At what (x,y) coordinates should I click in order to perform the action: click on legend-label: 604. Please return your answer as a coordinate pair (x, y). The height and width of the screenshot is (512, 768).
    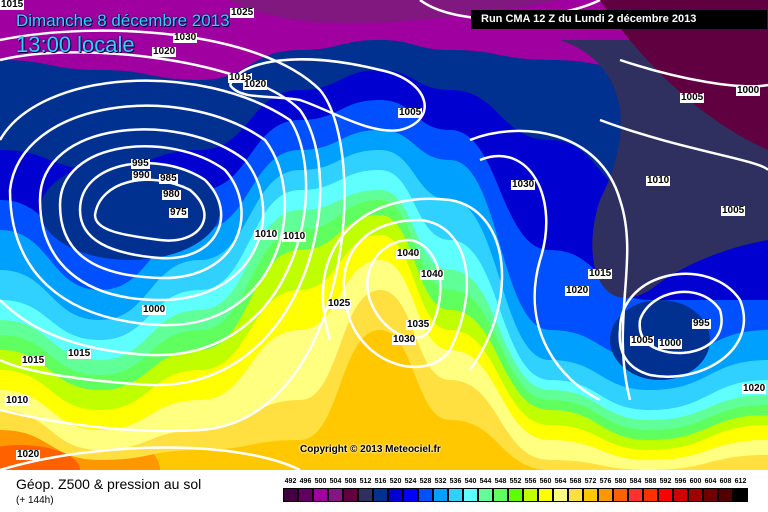
    Looking at the image, I should click on (710, 481).